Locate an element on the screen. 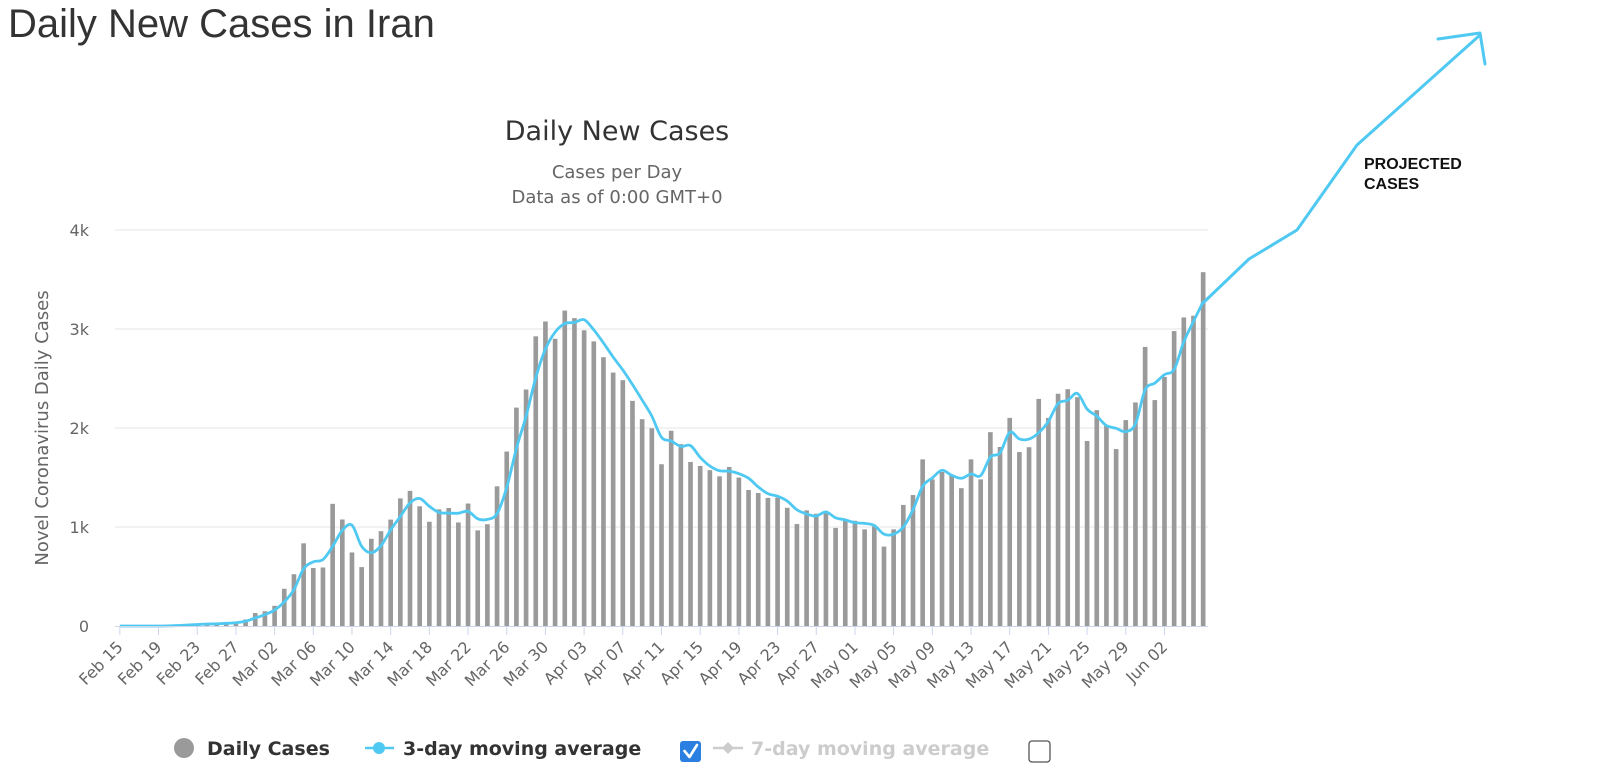  avg7-checkbox is located at coordinates (1039, 751).